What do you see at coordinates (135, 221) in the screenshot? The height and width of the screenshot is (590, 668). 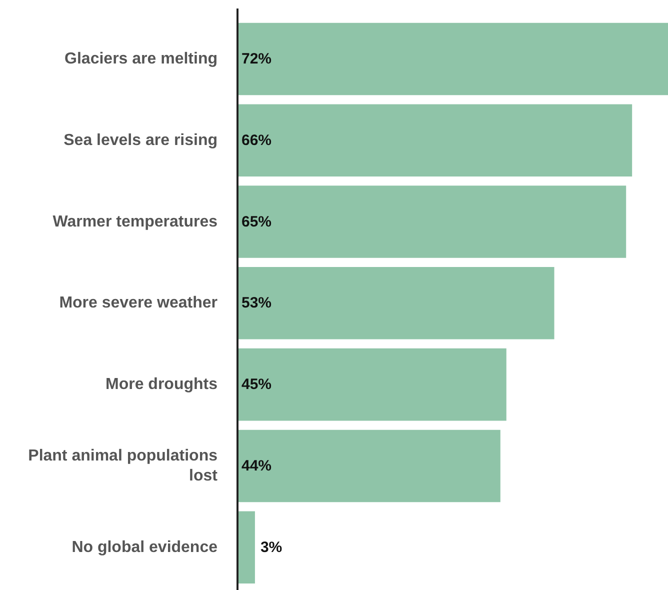 I see `y-tick-label: Warmer temperatures` at bounding box center [135, 221].